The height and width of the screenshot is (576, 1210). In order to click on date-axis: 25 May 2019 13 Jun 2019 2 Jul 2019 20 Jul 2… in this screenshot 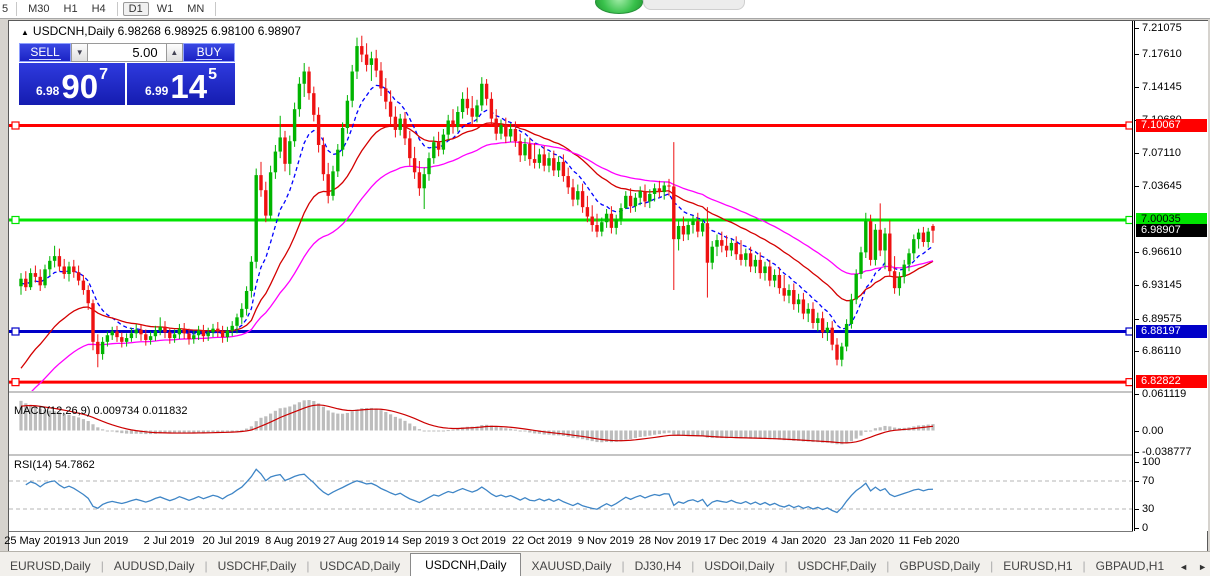, I will do `click(568, 541)`.